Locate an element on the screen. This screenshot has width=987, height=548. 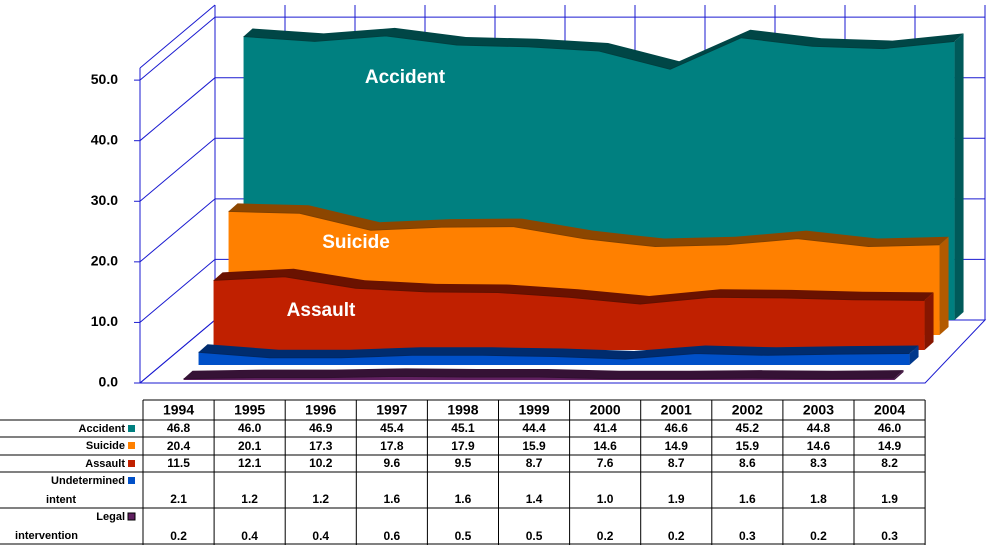
y-tick-label: 40.0 is located at coordinates (104, 139).